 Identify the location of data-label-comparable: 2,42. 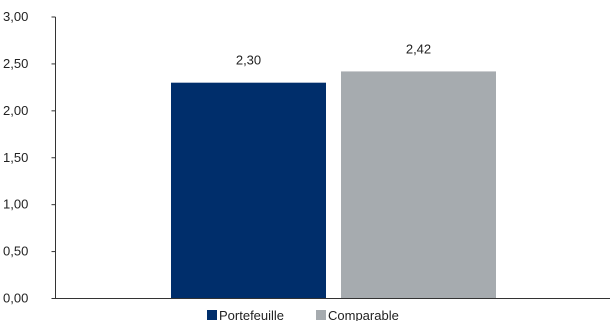
(418, 48).